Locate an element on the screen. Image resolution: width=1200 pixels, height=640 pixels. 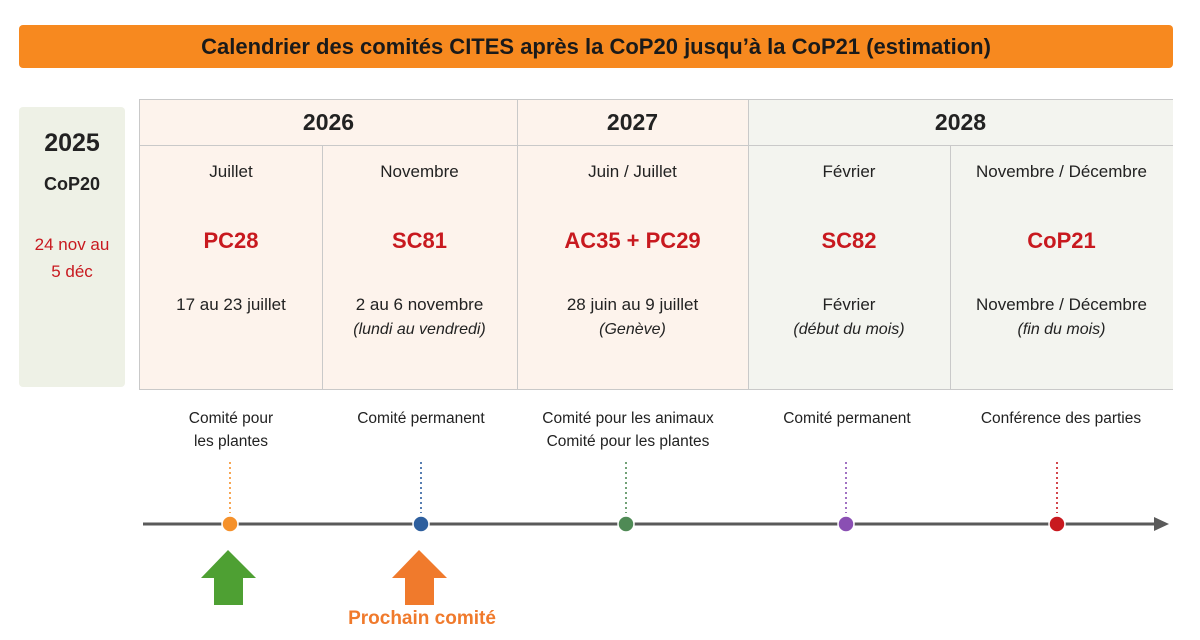
start-dates-line1: 24 nov au is located at coordinates (72, 244).